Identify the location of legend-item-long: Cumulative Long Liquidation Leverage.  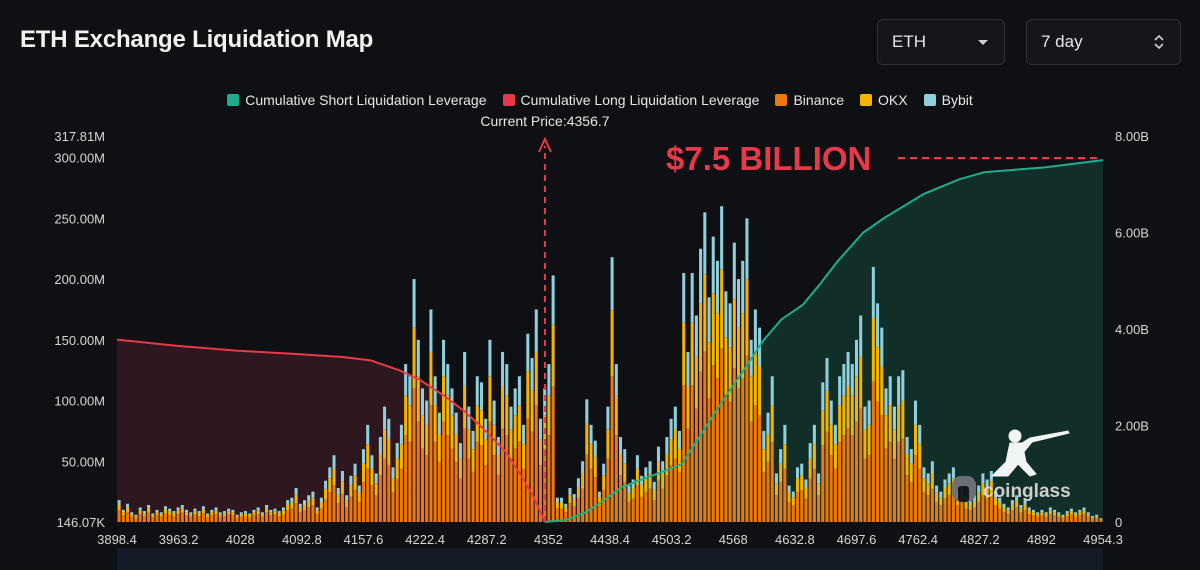
(630, 100).